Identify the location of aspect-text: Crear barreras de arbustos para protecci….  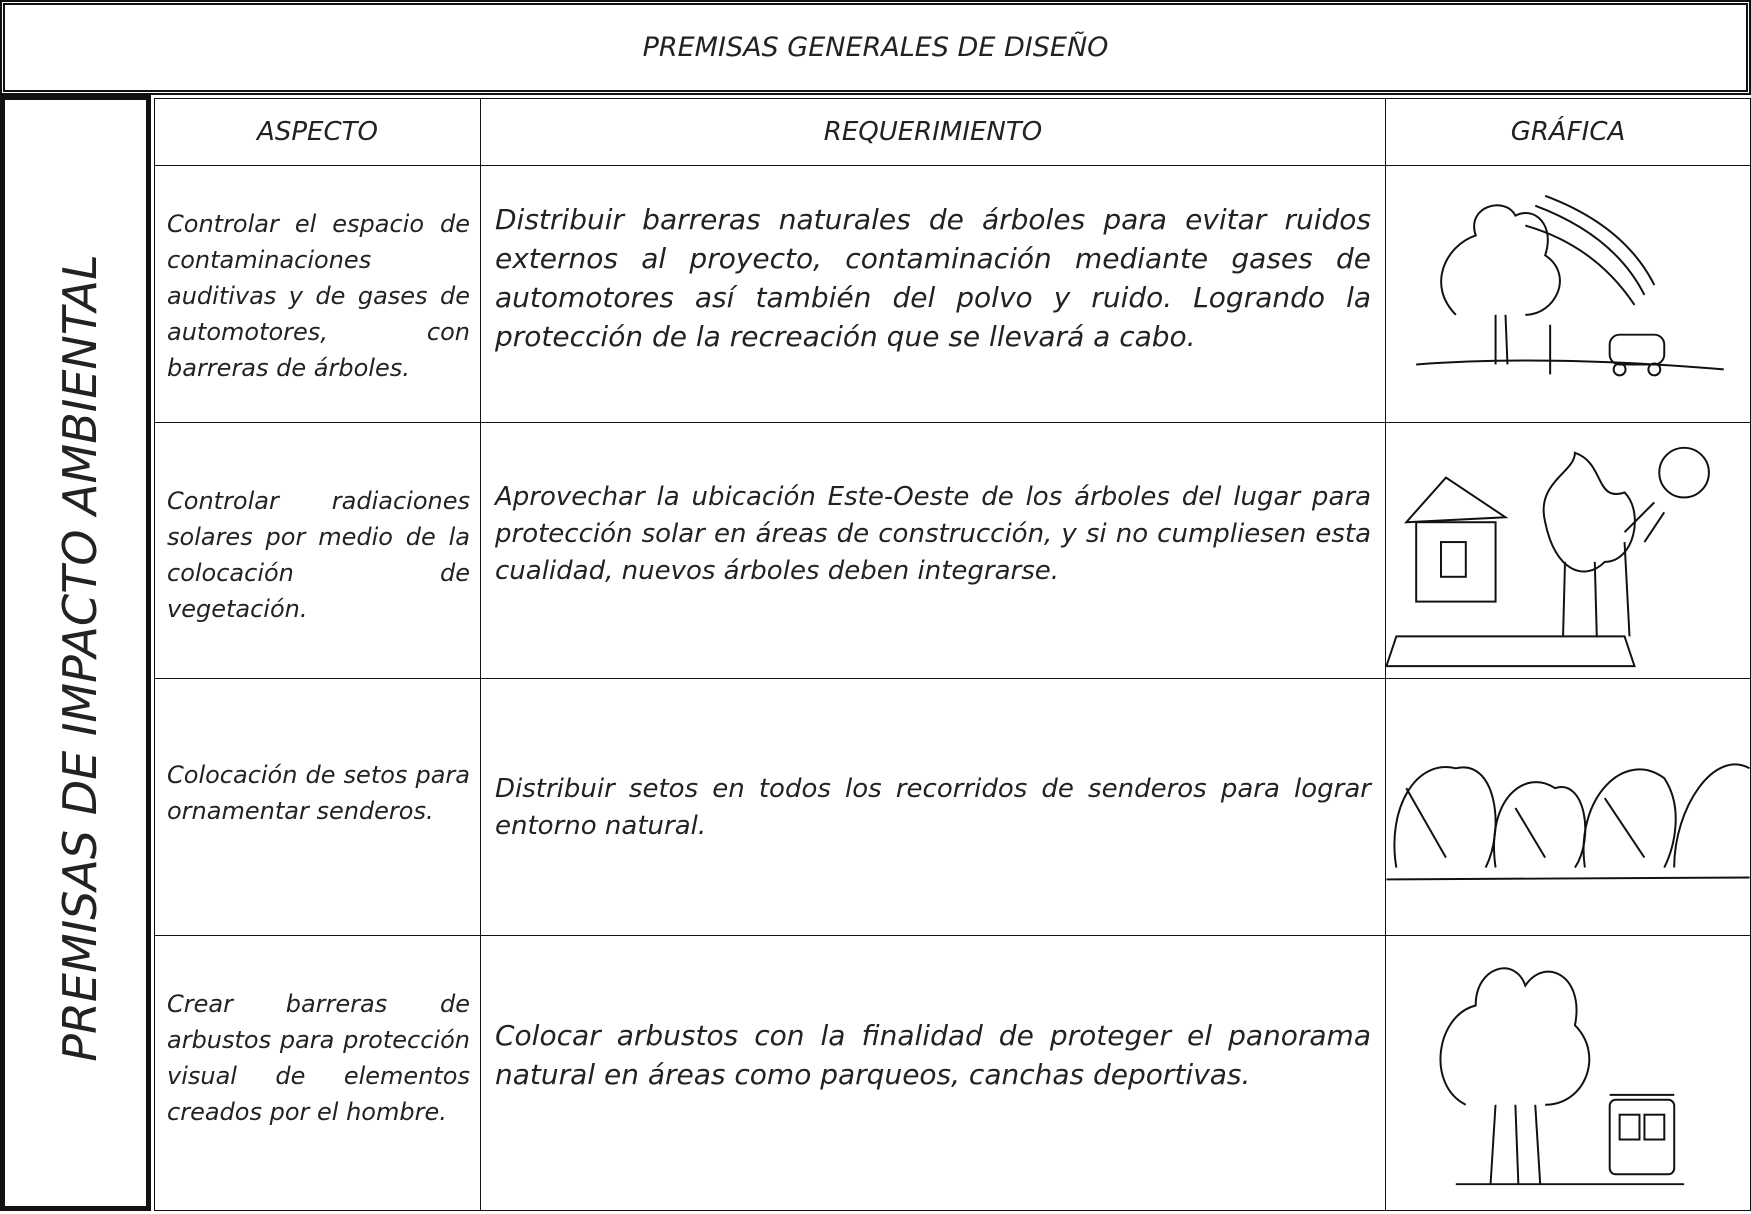
(318, 1058).